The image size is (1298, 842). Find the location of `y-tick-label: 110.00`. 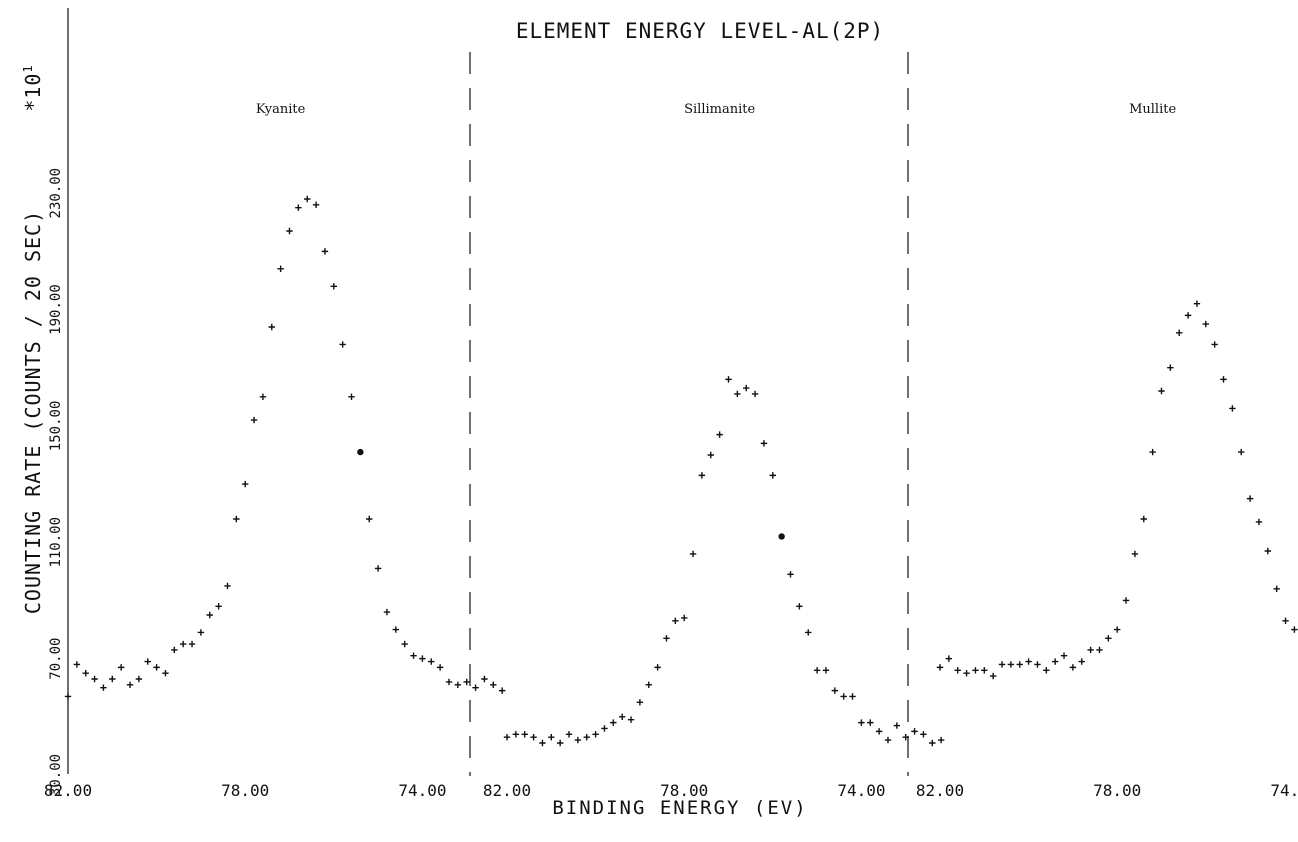

y-tick-label: 110.00 is located at coordinates (56, 542).